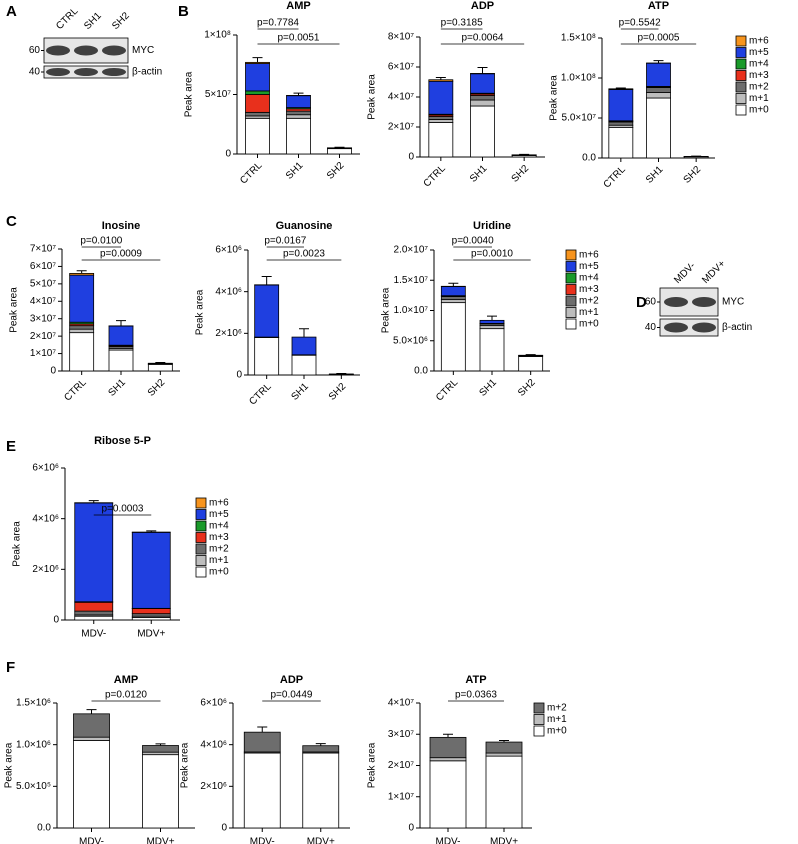 The height and width of the screenshot is (844, 798). What do you see at coordinates (43, 249) in the screenshot?
I see `y-tick-label: 7×10⁷` at bounding box center [43, 249].